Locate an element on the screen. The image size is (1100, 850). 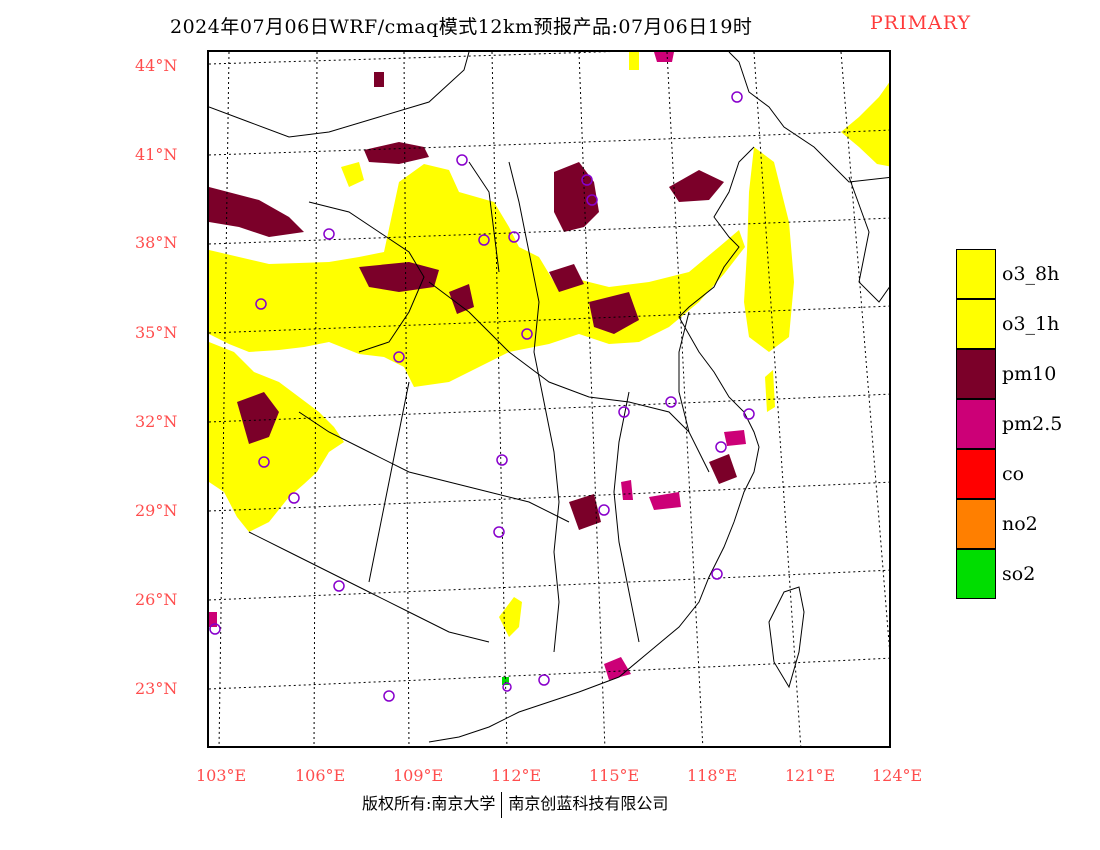
legend-label: o3_1h is located at coordinates (1031, 324).